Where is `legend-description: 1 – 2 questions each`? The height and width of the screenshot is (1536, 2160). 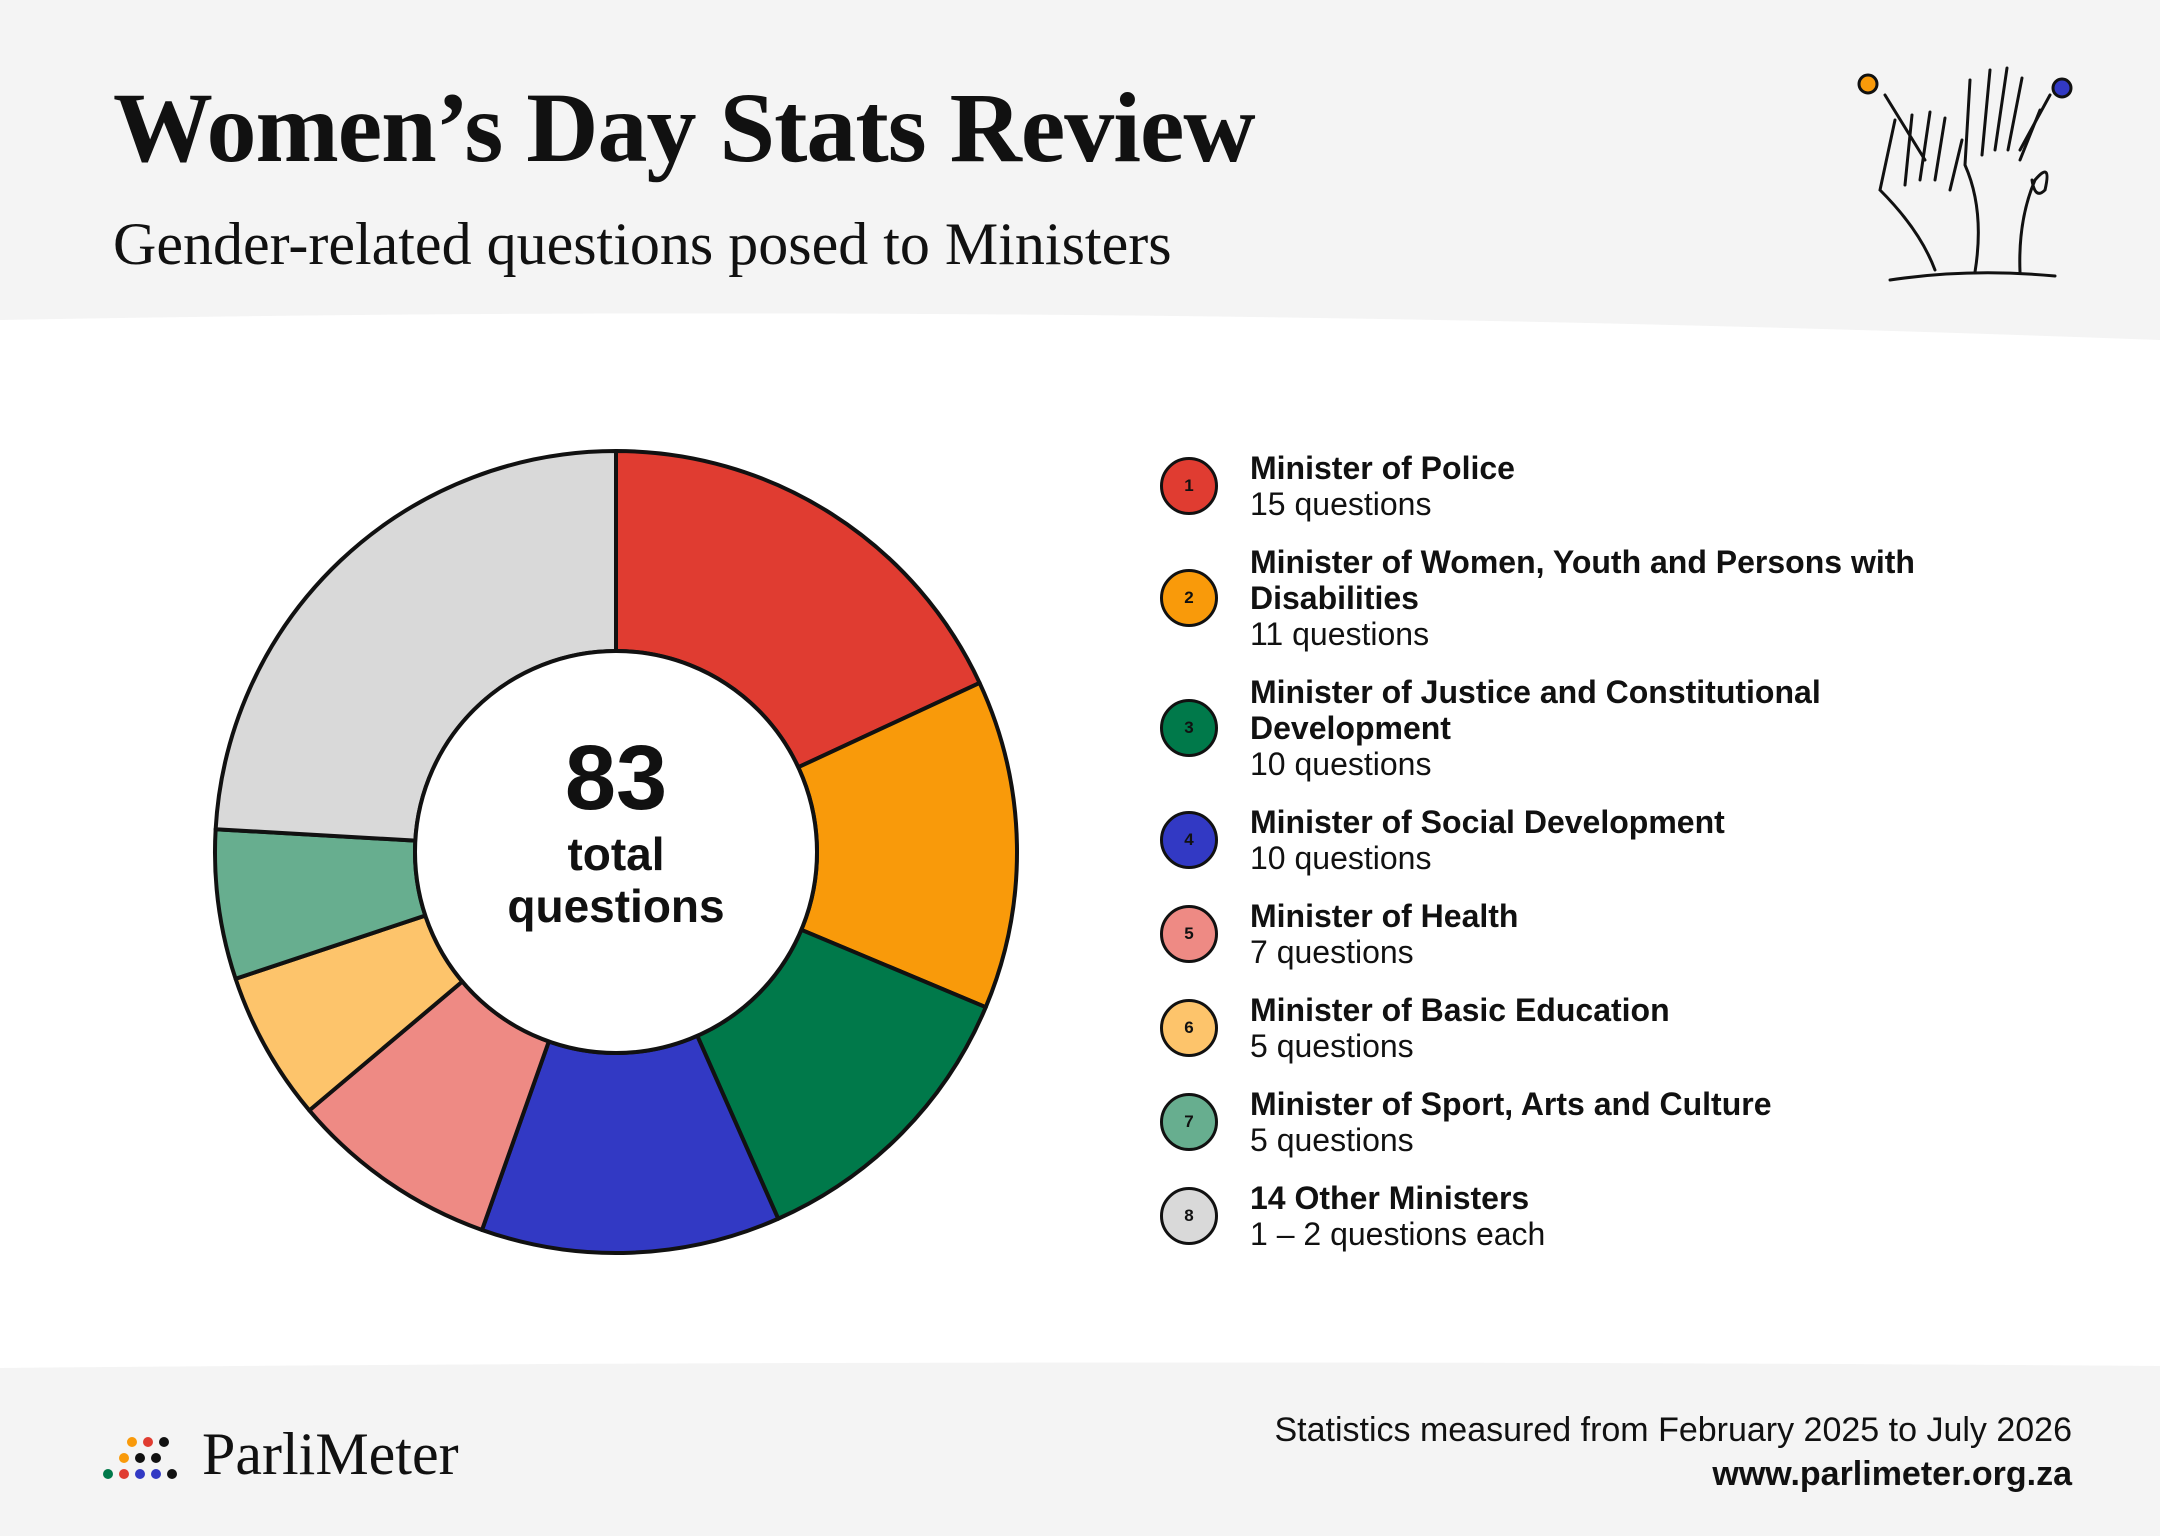
legend-description: 1 – 2 questions each is located at coordinates (1398, 1234).